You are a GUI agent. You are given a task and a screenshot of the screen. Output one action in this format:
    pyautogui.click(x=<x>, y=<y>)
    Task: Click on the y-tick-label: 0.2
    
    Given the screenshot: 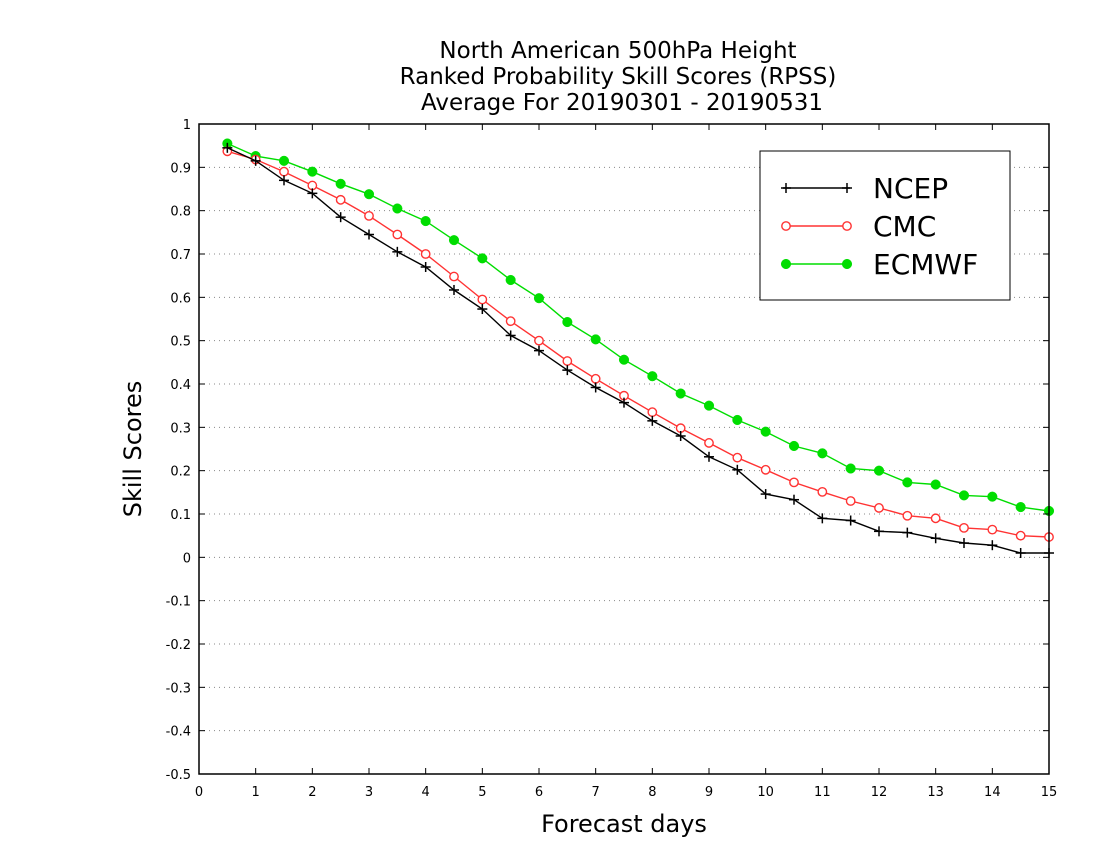 What is the action you would take?
    pyautogui.click(x=180, y=472)
    